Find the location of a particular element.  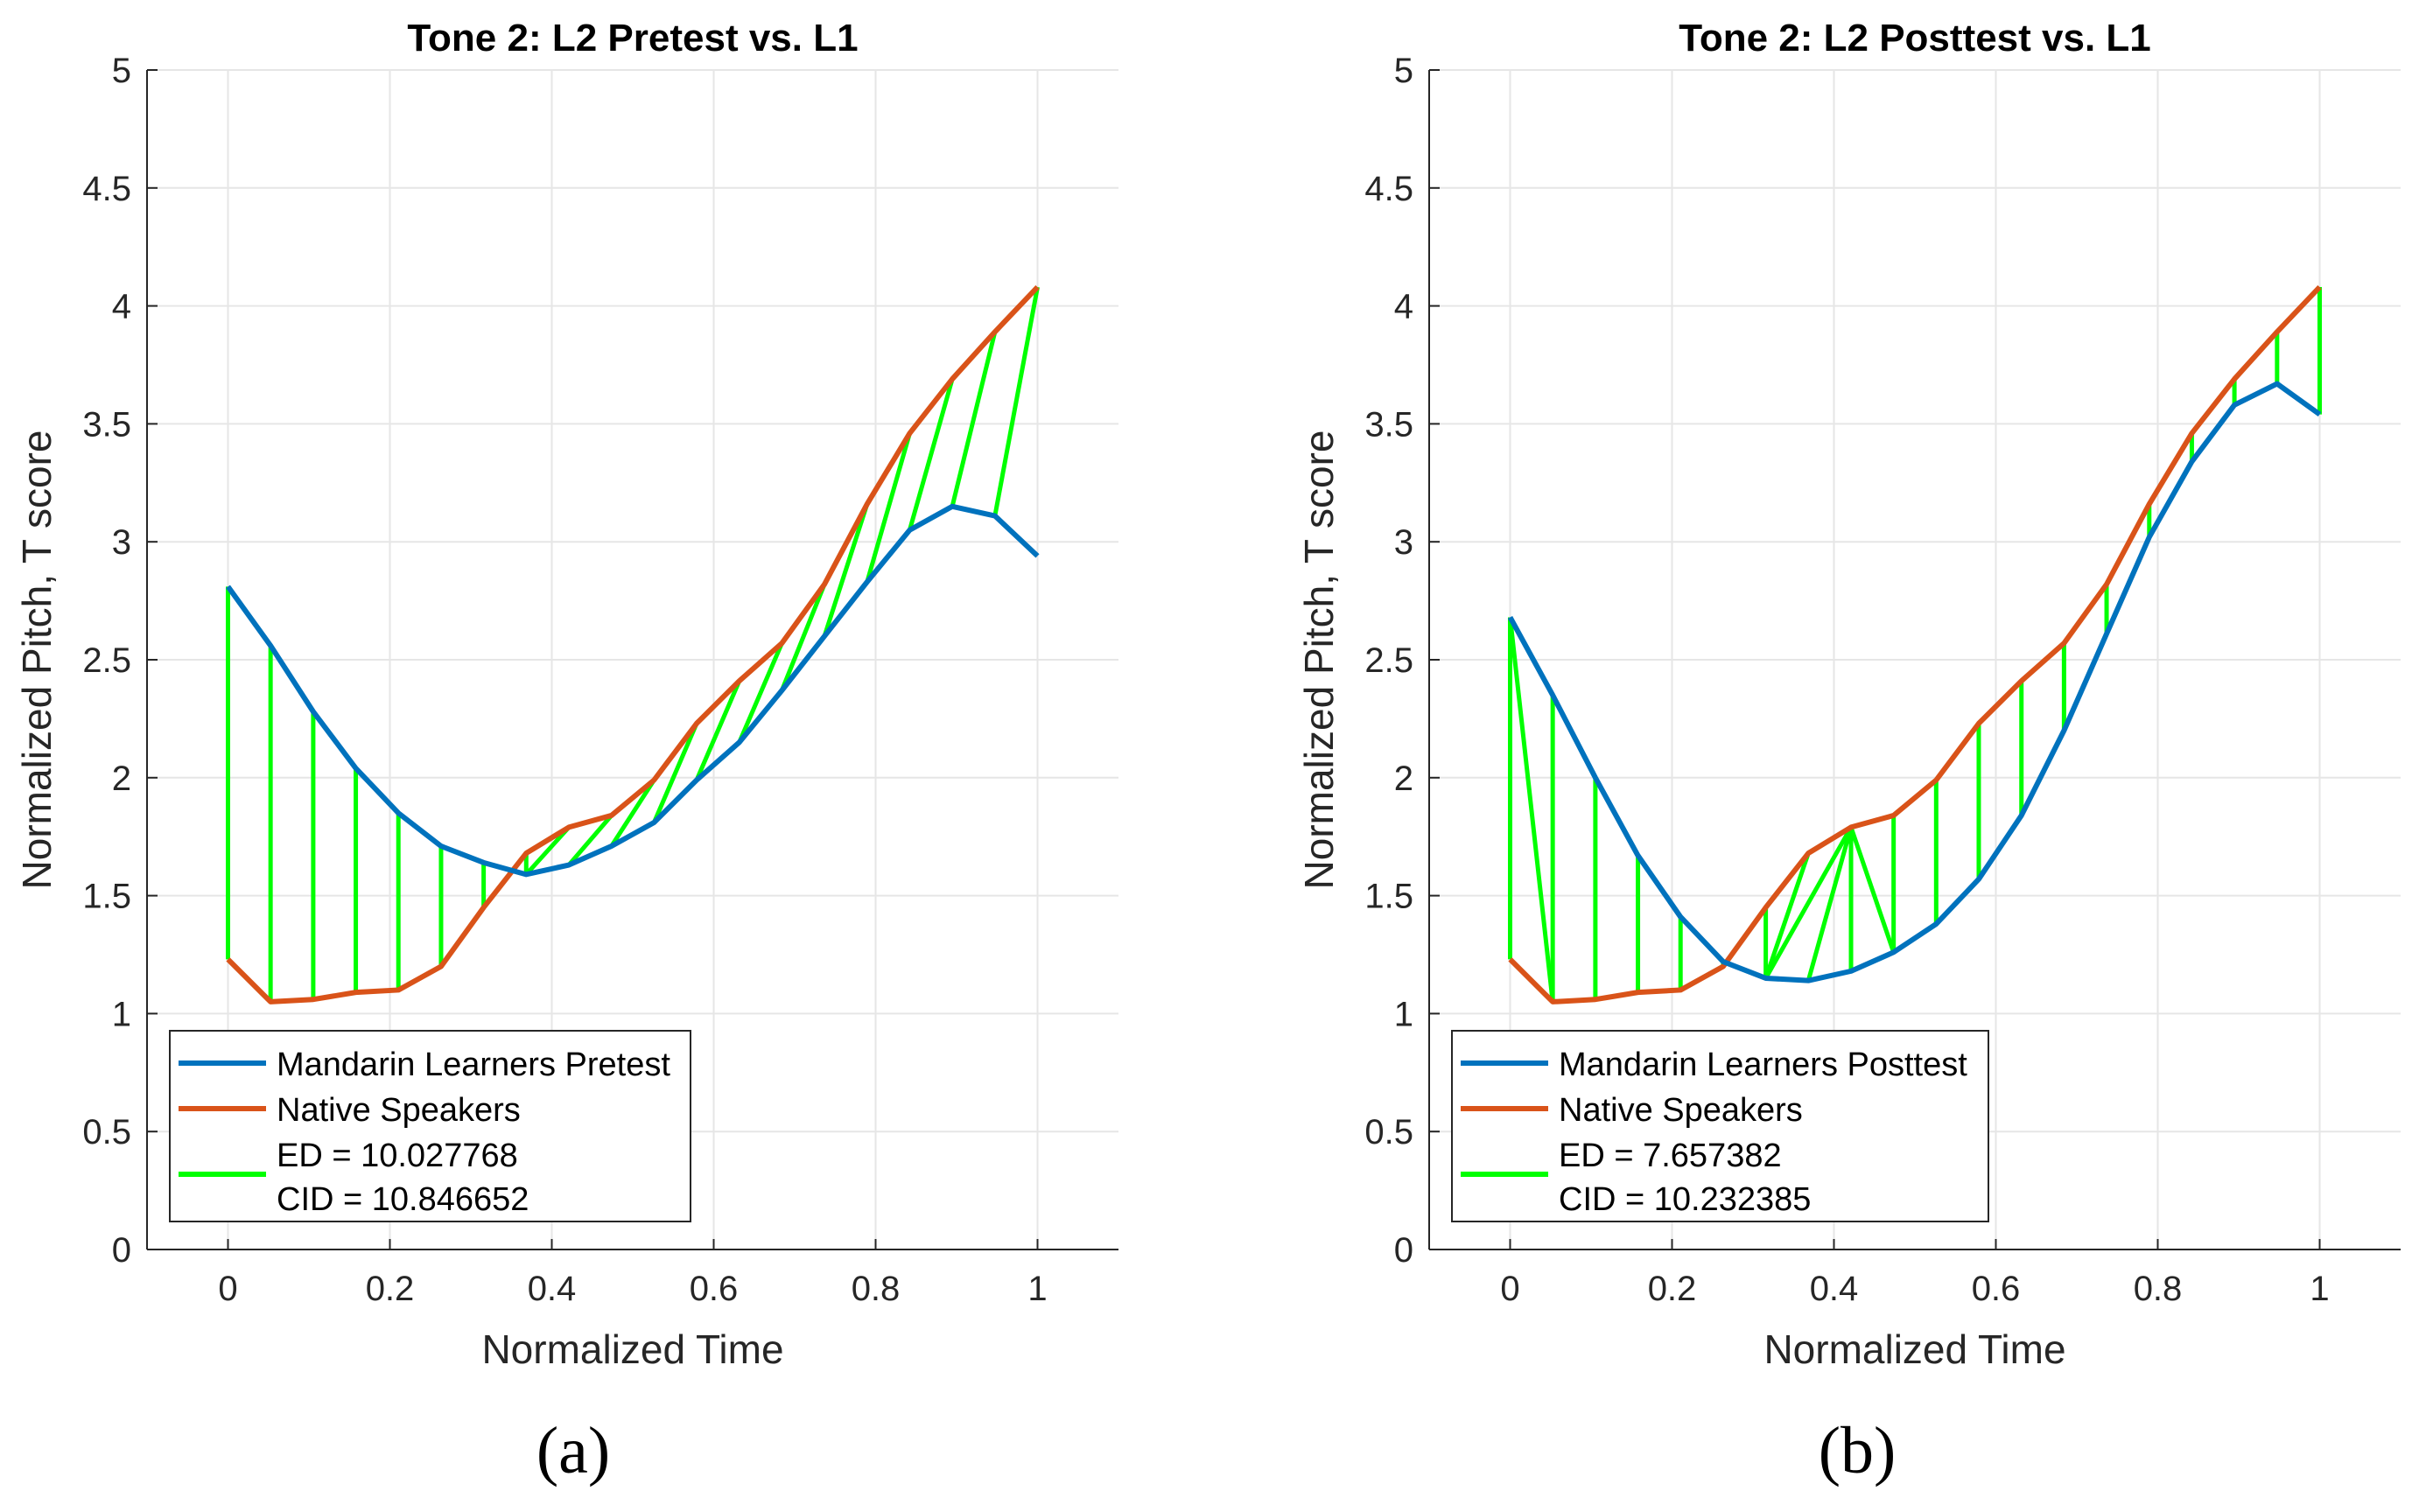

panel-label-a: (a) is located at coordinates (573, 1451).